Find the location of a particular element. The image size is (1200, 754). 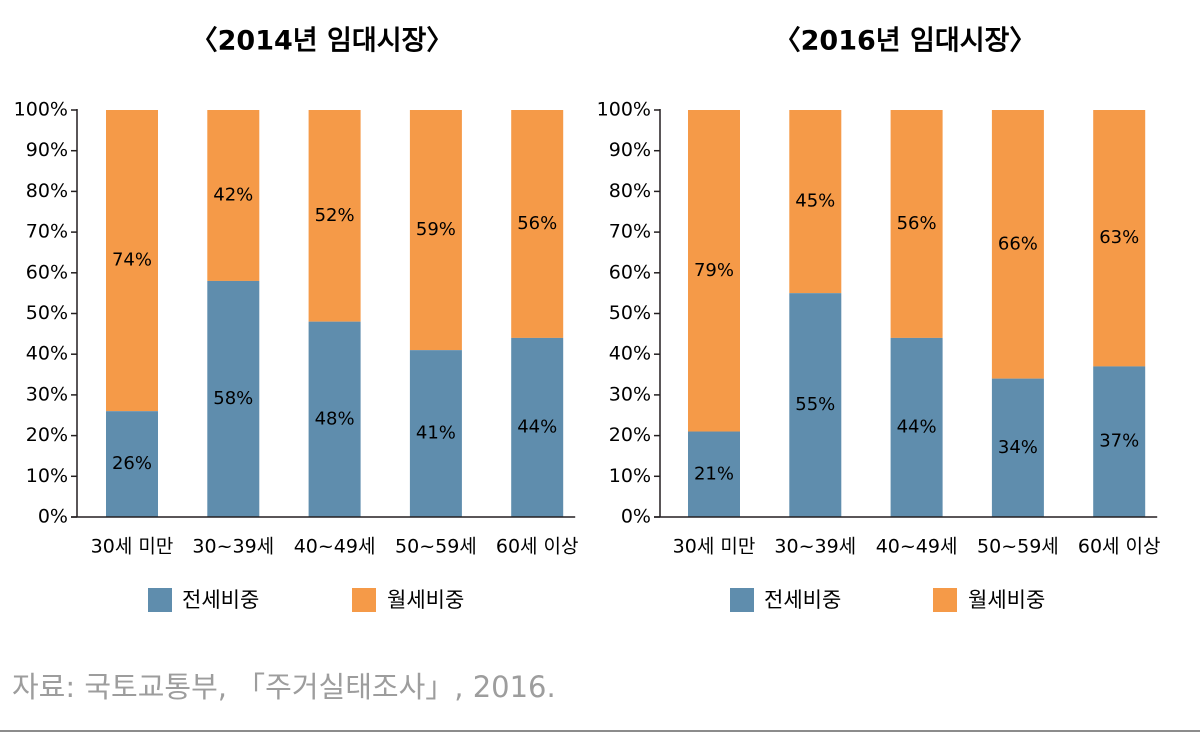

data-label-jeonse: 58% is located at coordinates (233, 398).